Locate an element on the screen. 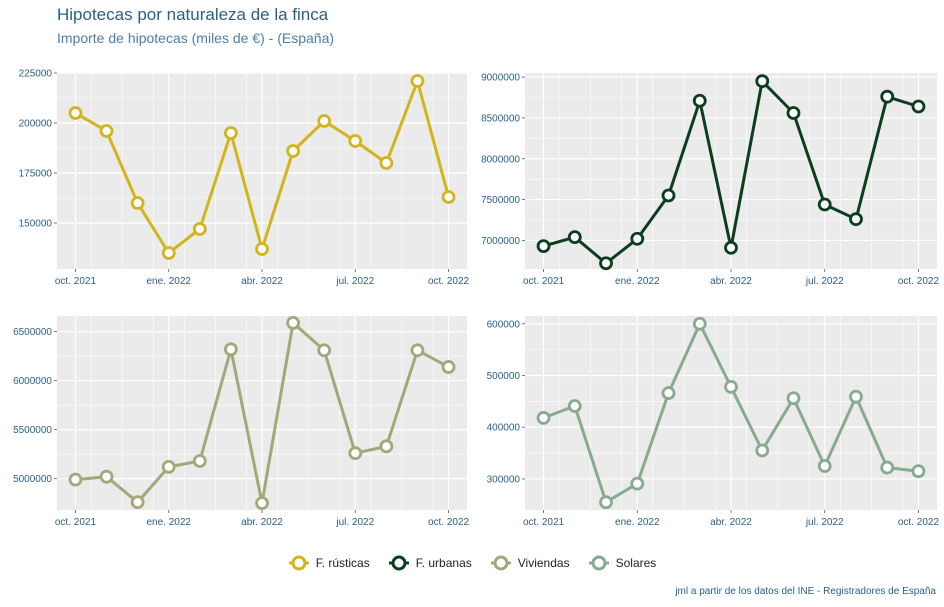 The image size is (944, 607). legend-item: F. rústicas is located at coordinates (329, 563).